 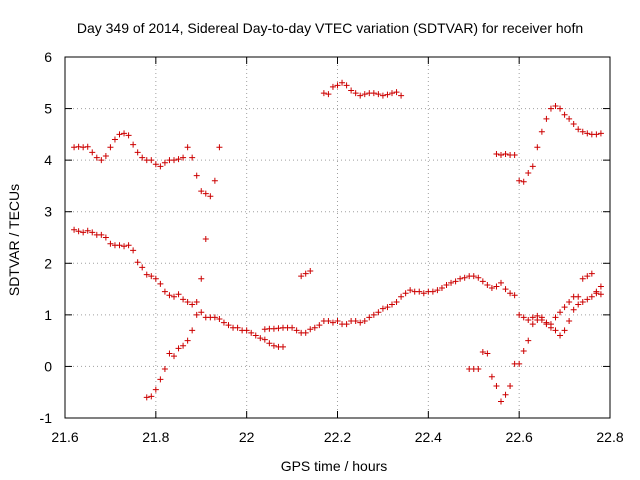 I want to click on x-tick-label: 22.8, so click(x=609, y=437).